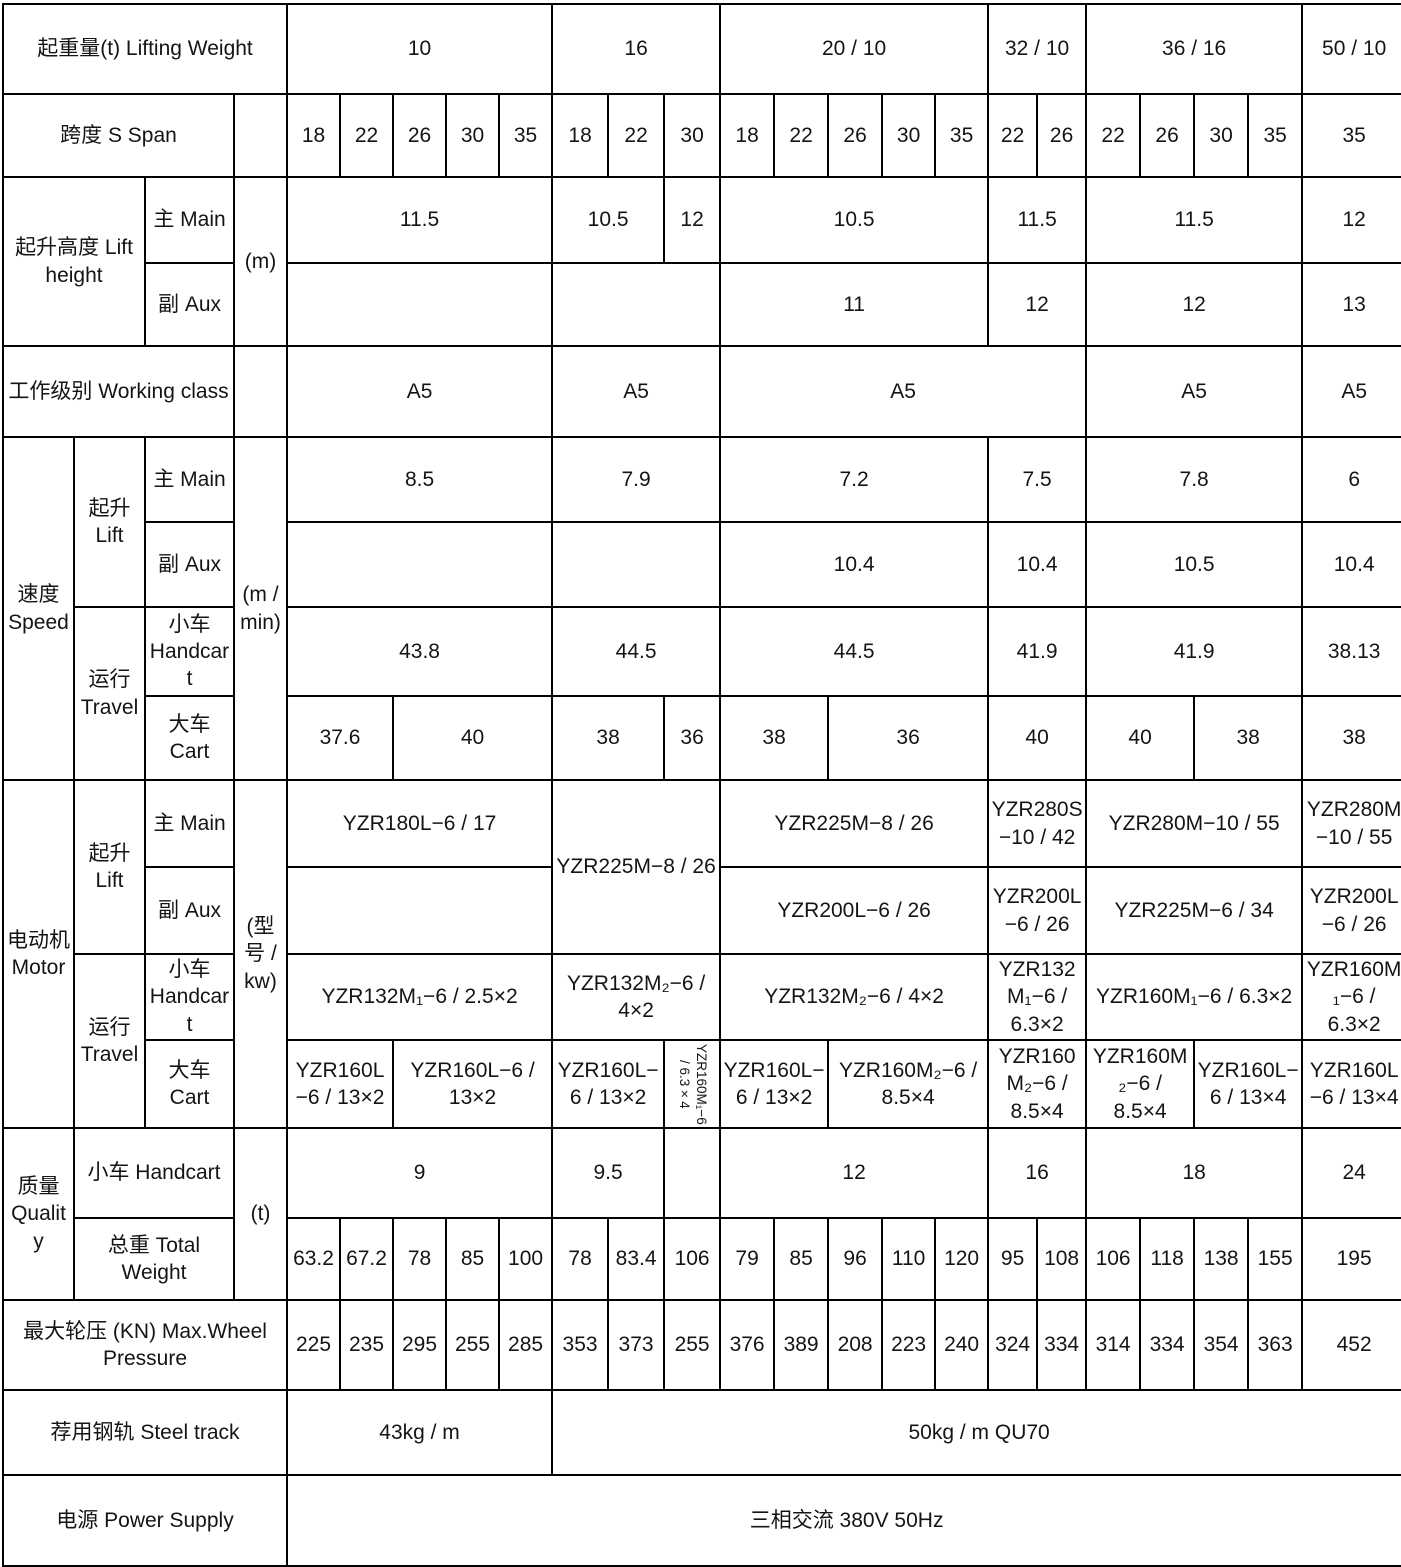 The image size is (1401, 1567). Describe the element at coordinates (903, 391) in the screenshot. I see `working-class-value-2: A5` at that location.